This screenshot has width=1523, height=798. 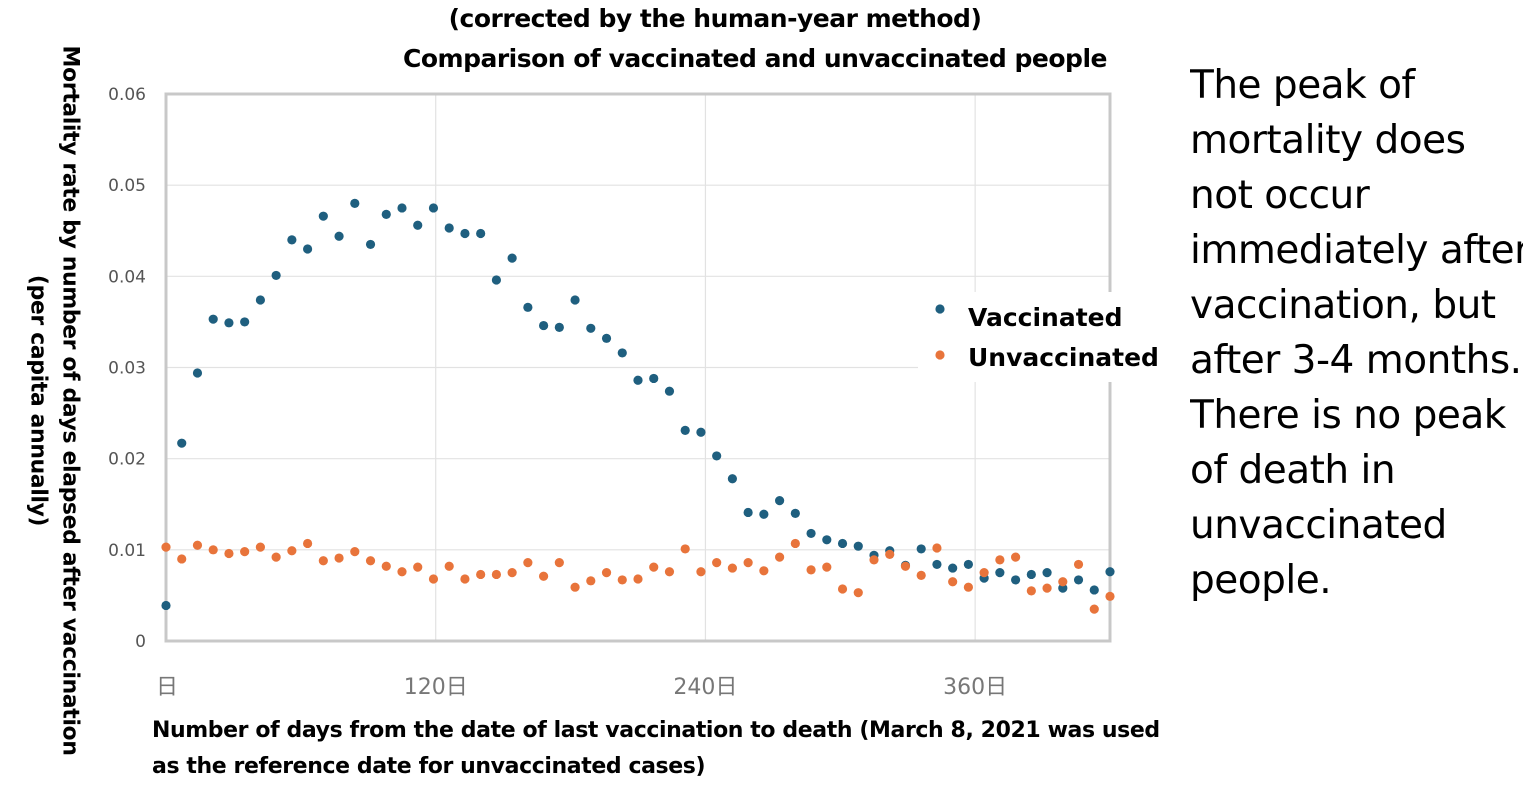 What do you see at coordinates (715, 18) in the screenshot?
I see `chart-title-line1: (corrected by the human-year method)` at bounding box center [715, 18].